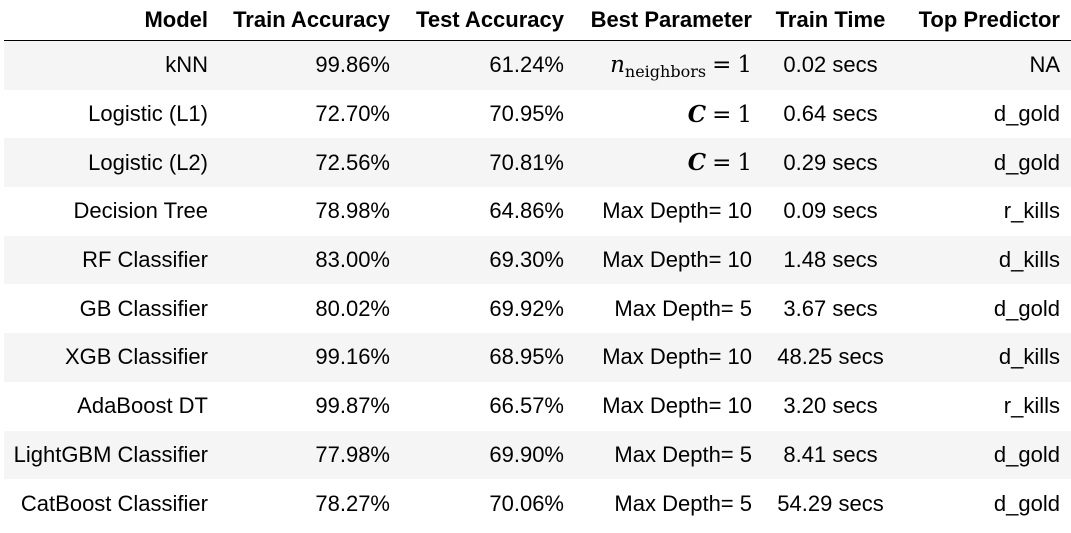 Image resolution: width=1071 pixels, height=533 pixels. Describe the element at coordinates (310, 65) in the screenshot. I see `cell-train-accuracy: 99.86%` at that location.